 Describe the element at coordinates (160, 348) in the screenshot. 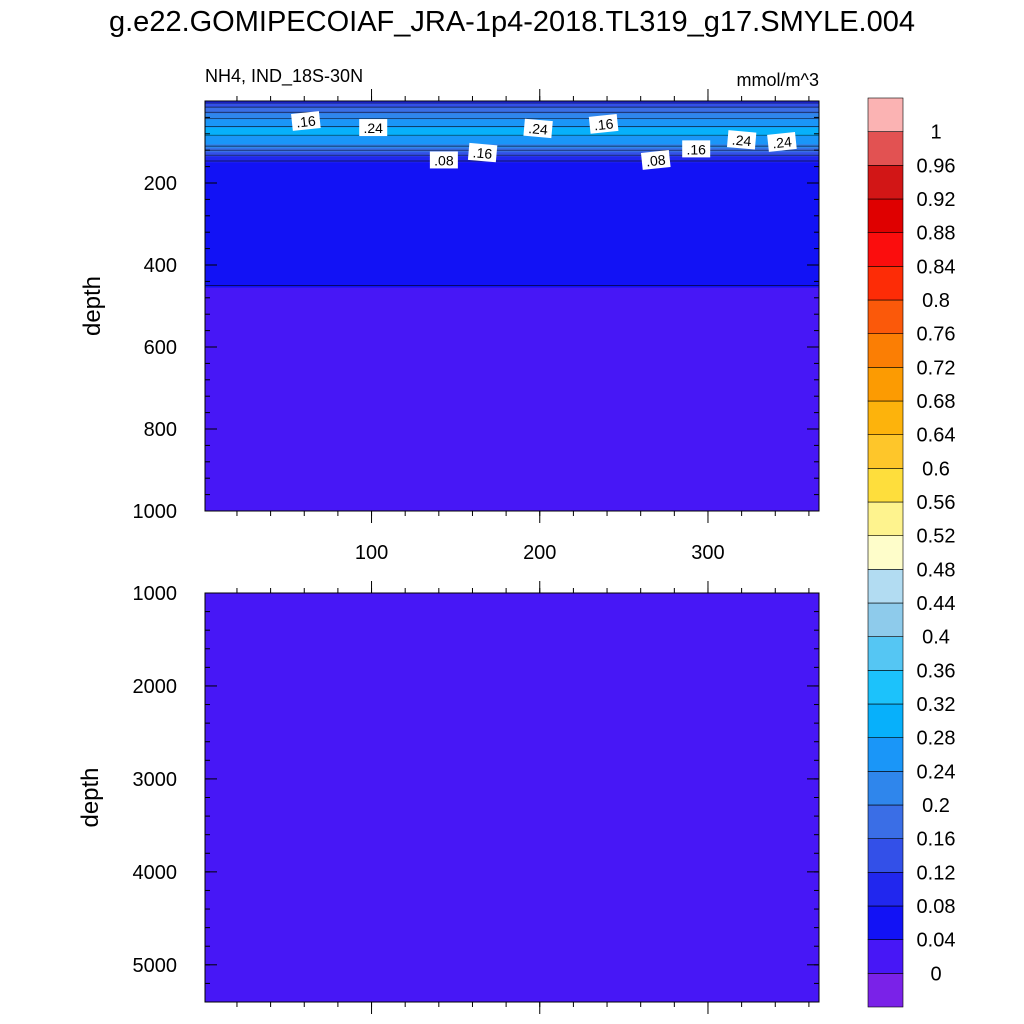

I see `y-tick-label: 600` at that location.